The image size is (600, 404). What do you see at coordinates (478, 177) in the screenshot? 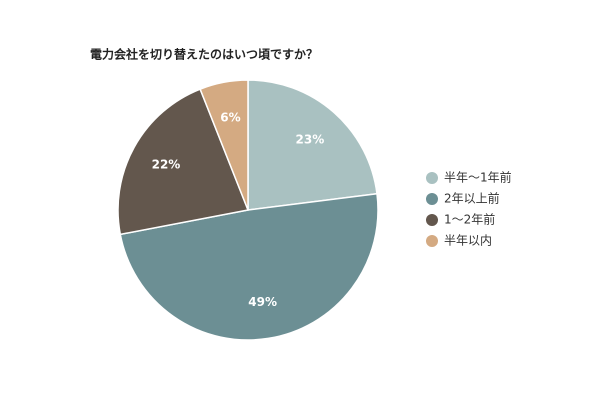
I see `legend-label: 半年〜1年前` at bounding box center [478, 177].